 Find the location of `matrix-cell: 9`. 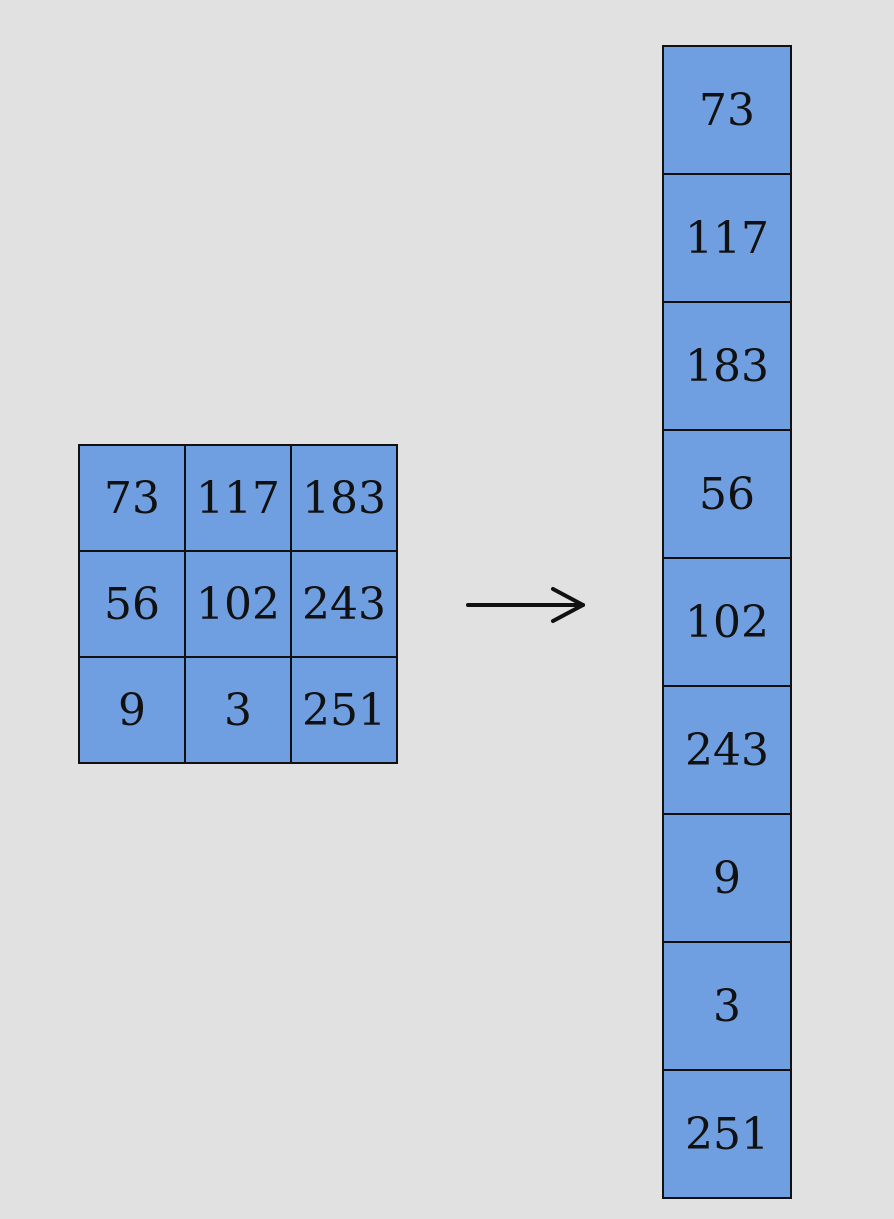

matrix-cell: 9 is located at coordinates (132, 710).